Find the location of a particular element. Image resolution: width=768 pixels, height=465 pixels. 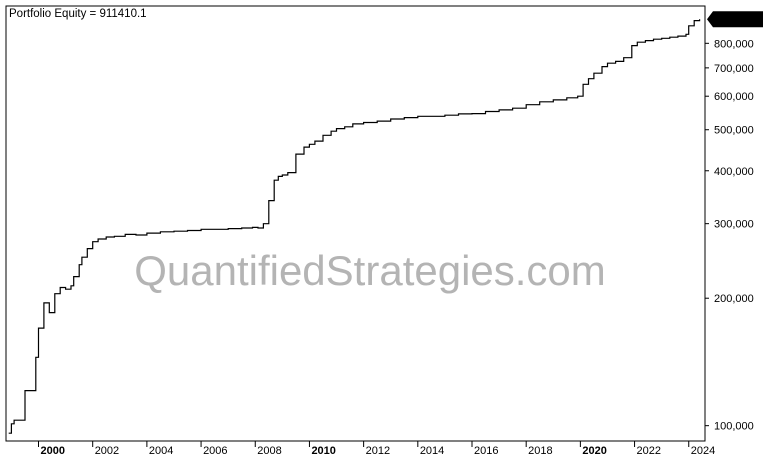

x-tick-label: 2014 is located at coordinates (432, 451).